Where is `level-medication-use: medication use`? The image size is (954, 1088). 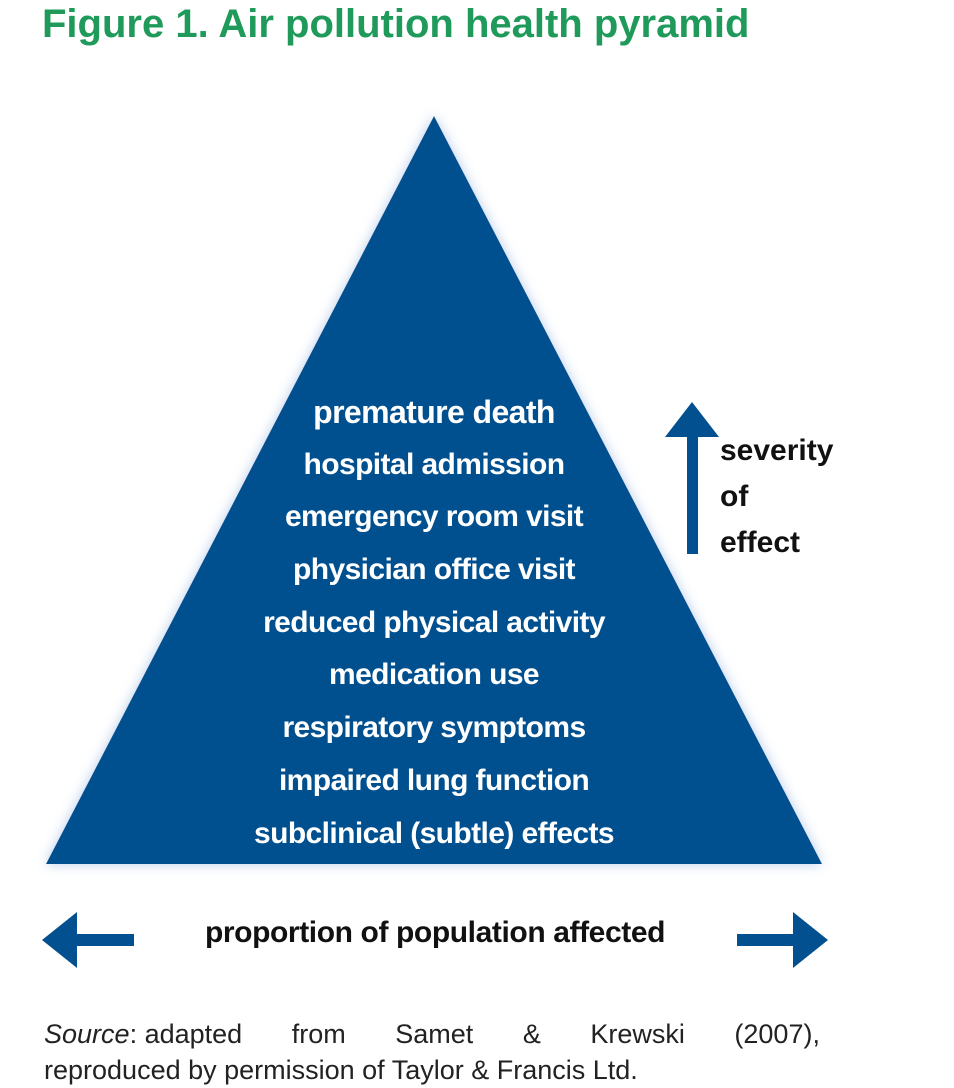
level-medication-use: medication use is located at coordinates (434, 675).